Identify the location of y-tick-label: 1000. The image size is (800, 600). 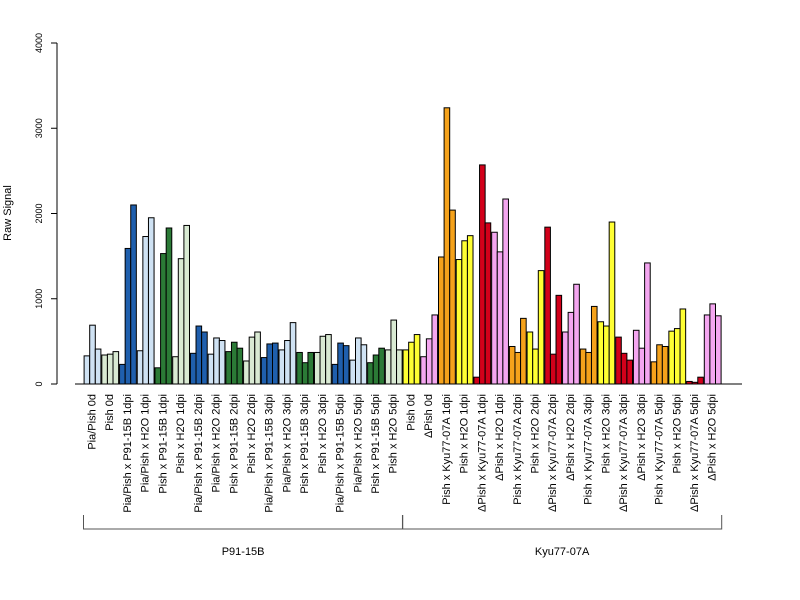
(39, 299).